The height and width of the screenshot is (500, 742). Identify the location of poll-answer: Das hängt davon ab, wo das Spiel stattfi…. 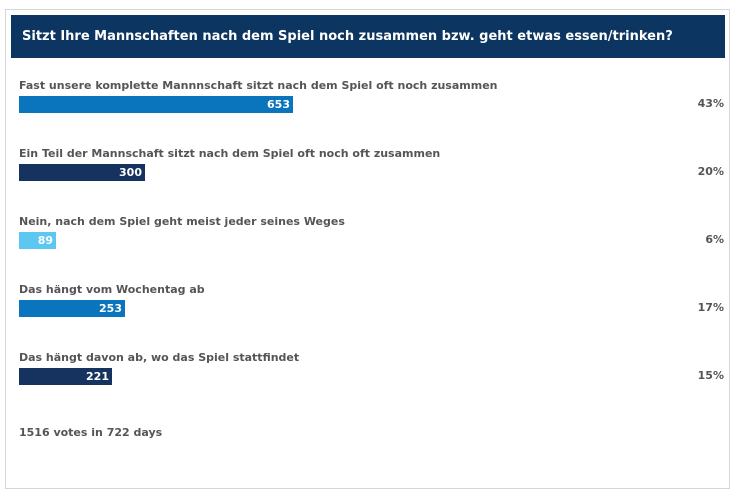
(371, 381).